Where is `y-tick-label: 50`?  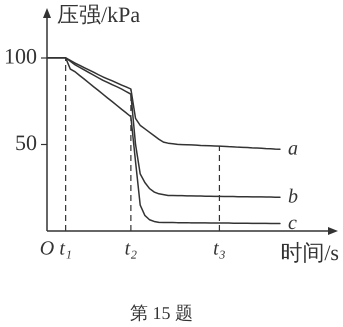 y-tick-label: 50 is located at coordinates (26, 143).